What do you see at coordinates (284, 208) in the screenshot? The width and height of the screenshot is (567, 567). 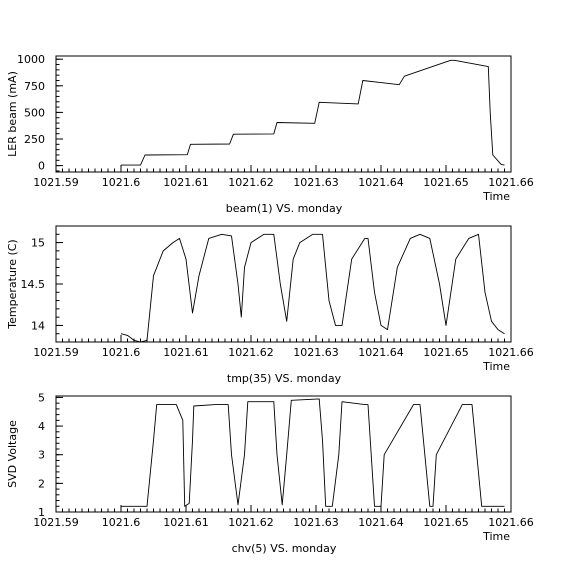 I see `x-axis-label: beam(1) VS. monday` at bounding box center [284, 208].